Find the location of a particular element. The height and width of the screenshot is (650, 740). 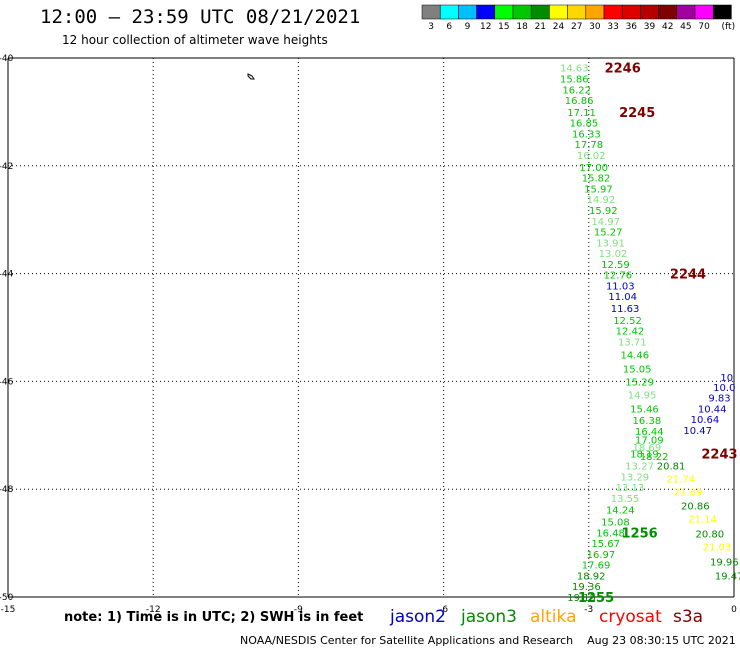

colorbar-label: 6 is located at coordinates (449, 27).